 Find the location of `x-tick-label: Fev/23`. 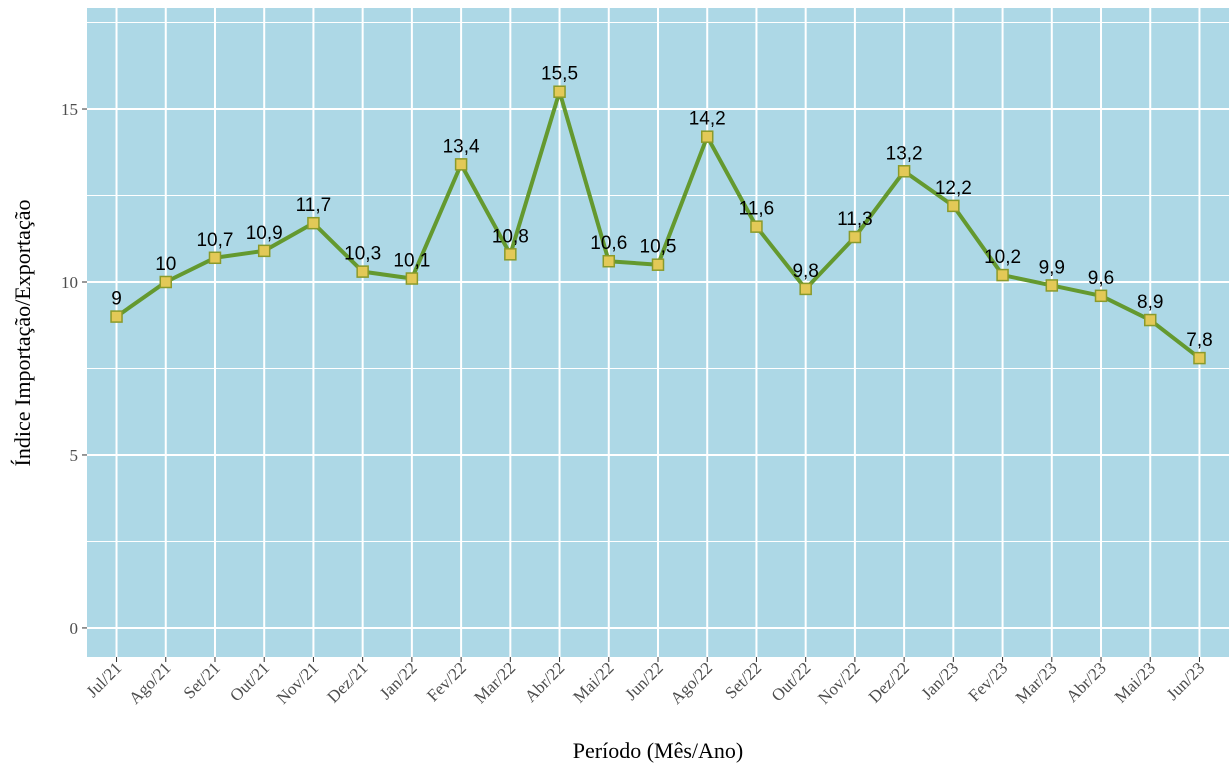

x-tick-label: Fev/23 is located at coordinates (988, 681).